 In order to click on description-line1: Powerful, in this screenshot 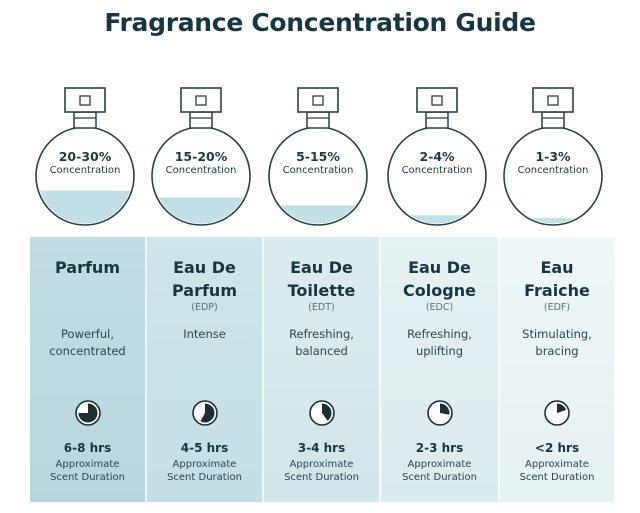, I will do `click(87, 334)`.